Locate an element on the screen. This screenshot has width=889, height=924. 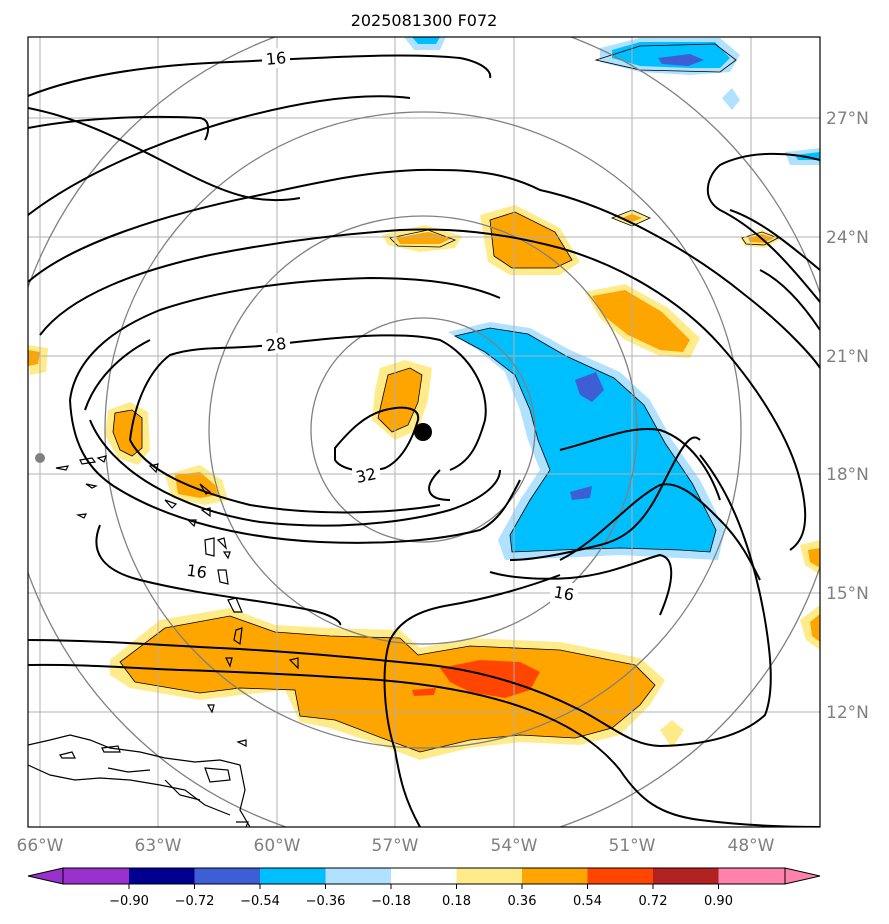
lat-label: 12°N is located at coordinates (847, 713).